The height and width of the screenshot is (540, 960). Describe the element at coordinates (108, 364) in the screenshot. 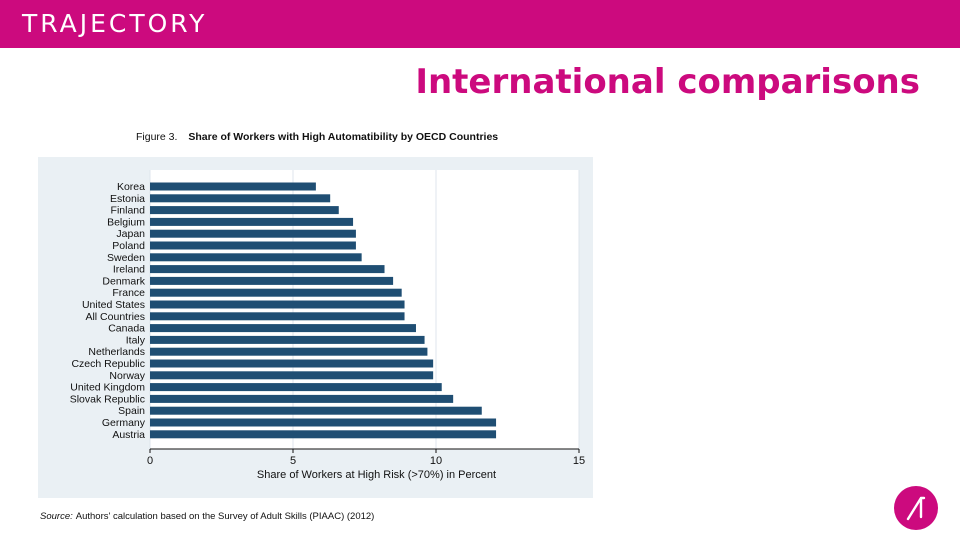

I see `category-label: Czech Republic` at that location.